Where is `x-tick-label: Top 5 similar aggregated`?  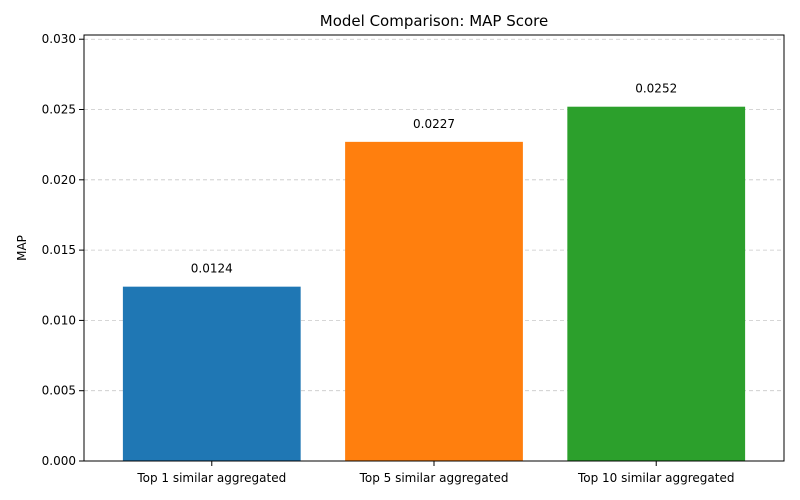 x-tick-label: Top 5 similar aggregated is located at coordinates (434, 478).